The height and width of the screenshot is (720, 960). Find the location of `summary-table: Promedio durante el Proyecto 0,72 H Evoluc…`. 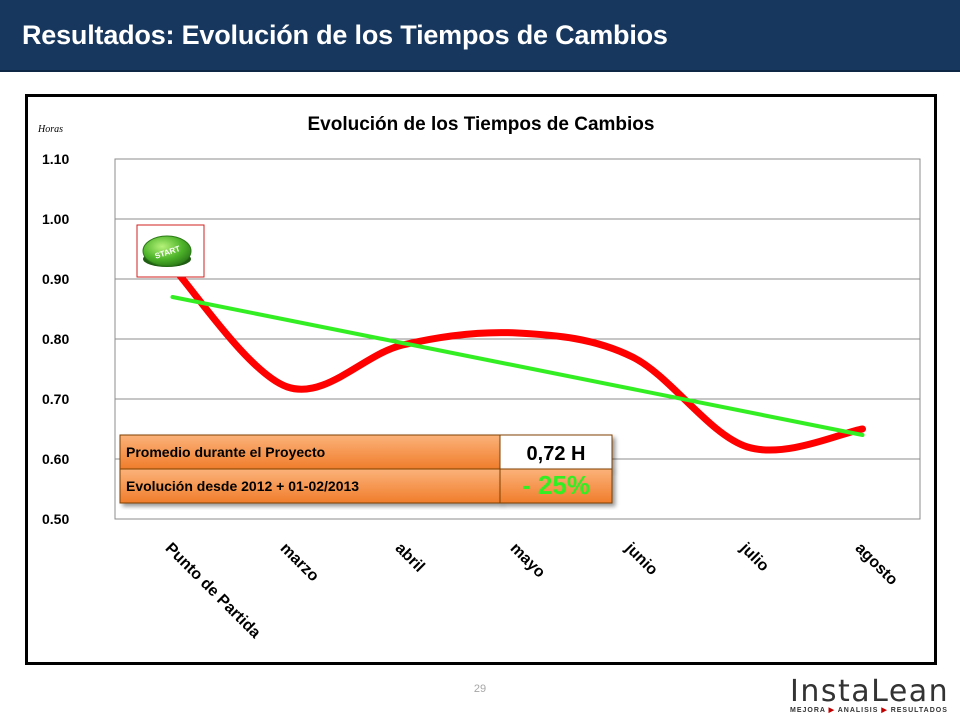

summary-table: Promedio durante el Proyecto 0,72 H Evoluc… is located at coordinates (366, 469).